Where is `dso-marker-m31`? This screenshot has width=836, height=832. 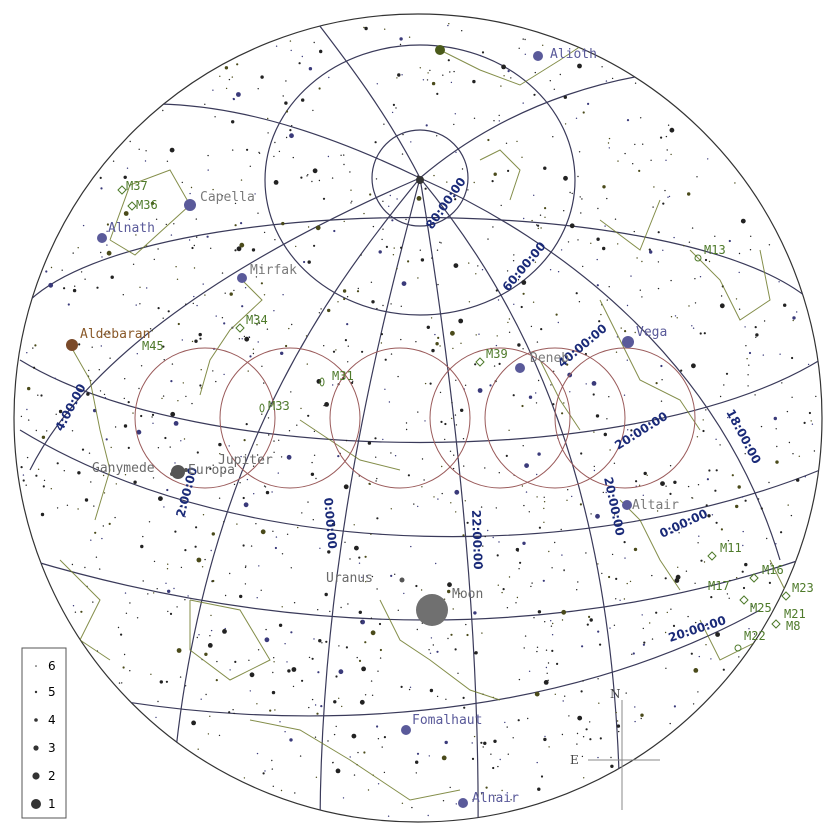
dso-marker-m31 is located at coordinates (322, 382).